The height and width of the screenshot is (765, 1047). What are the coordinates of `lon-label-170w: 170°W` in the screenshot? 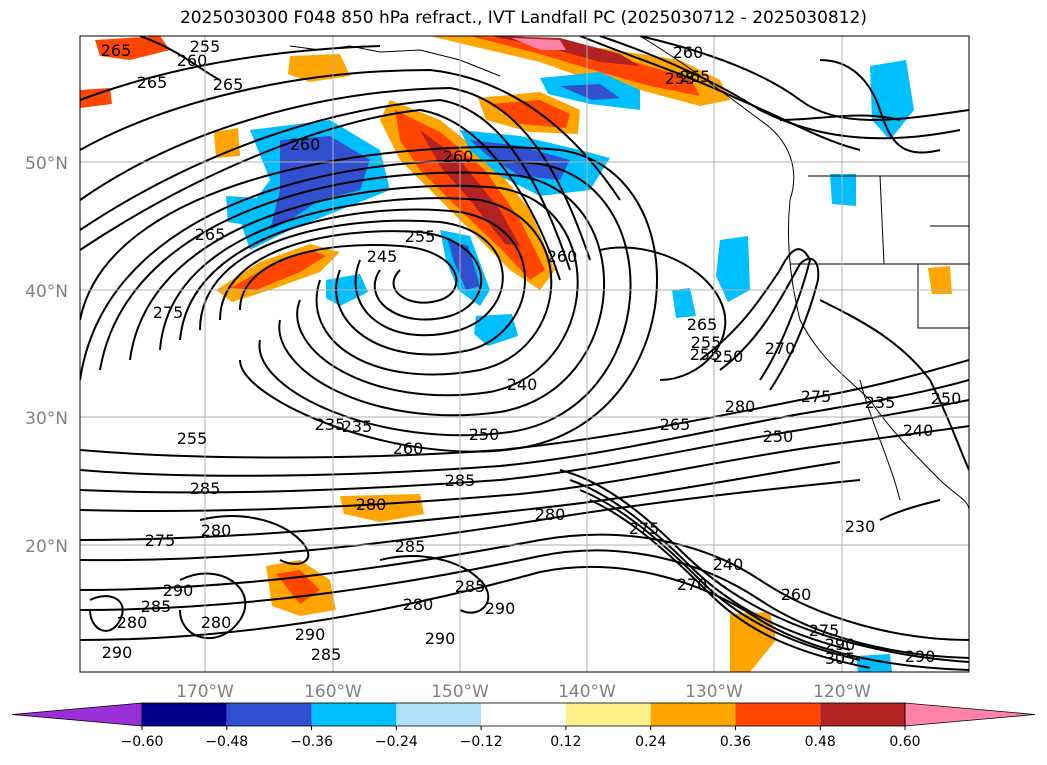 It's located at (205, 692).